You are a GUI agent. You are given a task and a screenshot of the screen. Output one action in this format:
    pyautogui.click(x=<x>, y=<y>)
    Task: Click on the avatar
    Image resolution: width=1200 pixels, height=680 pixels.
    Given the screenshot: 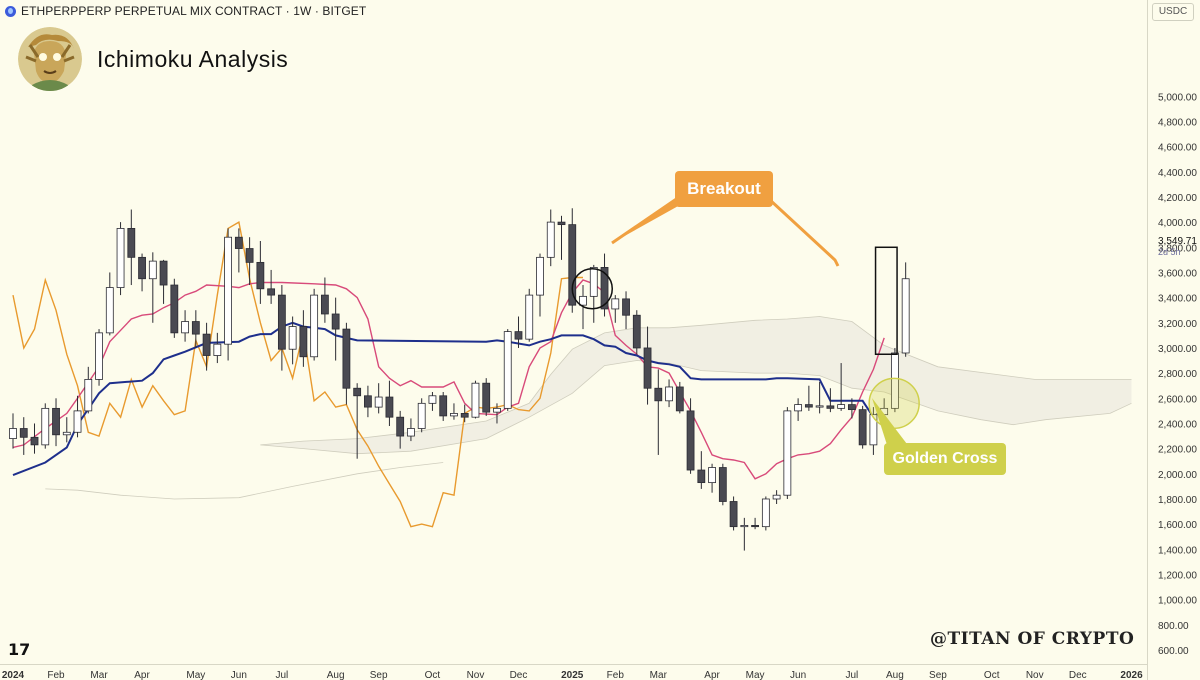 What is the action you would take?
    pyautogui.click(x=50, y=59)
    